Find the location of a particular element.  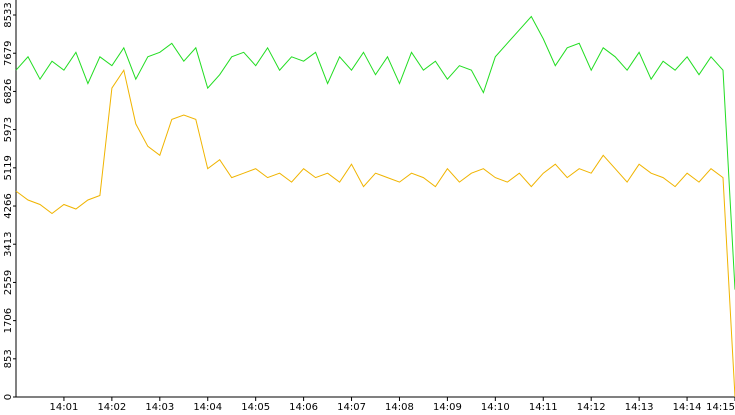

x-tick-label: 14:09 is located at coordinates (447, 407).